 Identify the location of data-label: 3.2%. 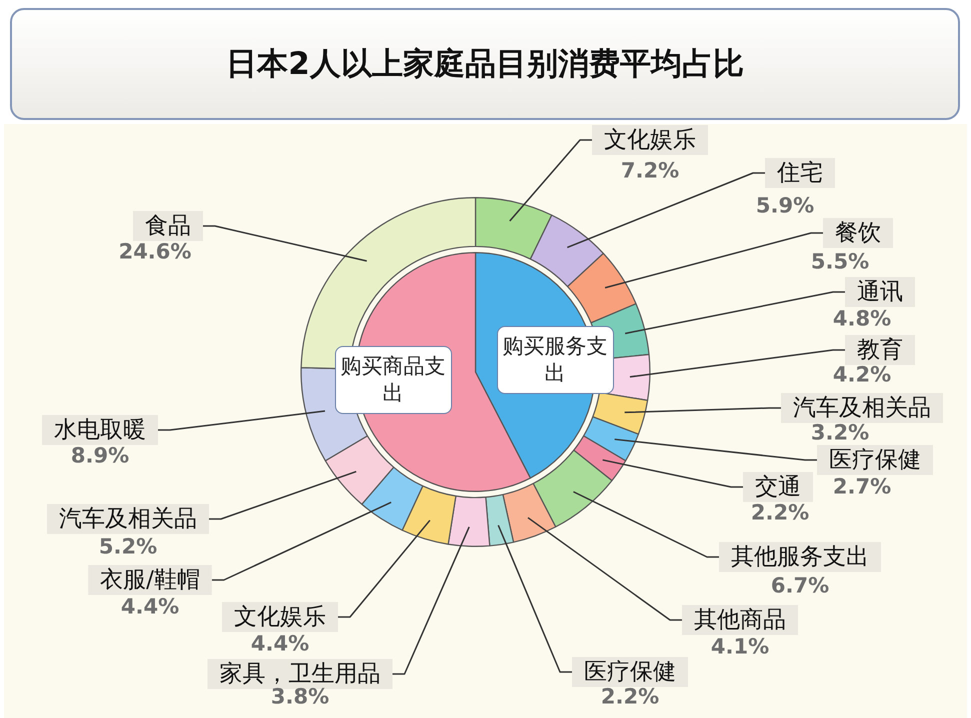
(840, 432).